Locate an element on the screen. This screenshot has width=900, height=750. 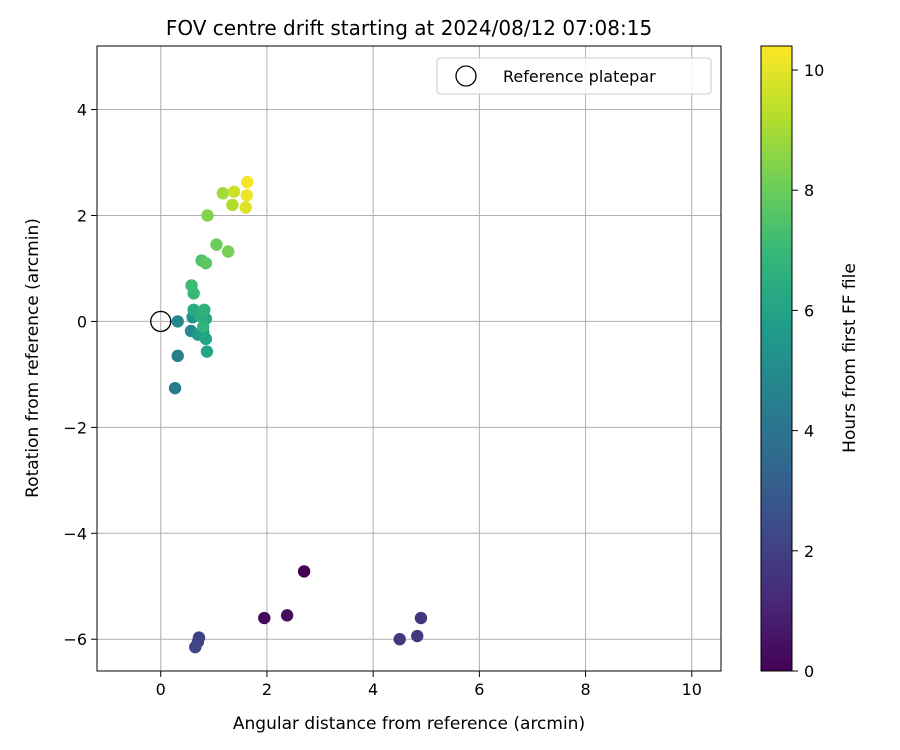
y-axis-label: Rotation from reference (arcmin) is located at coordinates (33, 358).